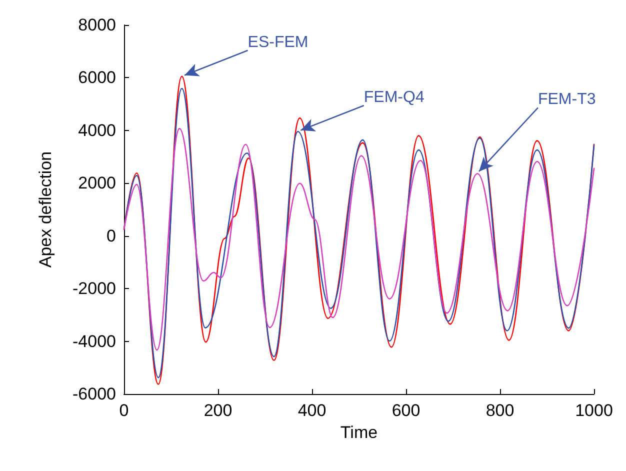 This screenshot has height=471, width=626. I want to click on y-tick-label: -6000, so click(94, 394).